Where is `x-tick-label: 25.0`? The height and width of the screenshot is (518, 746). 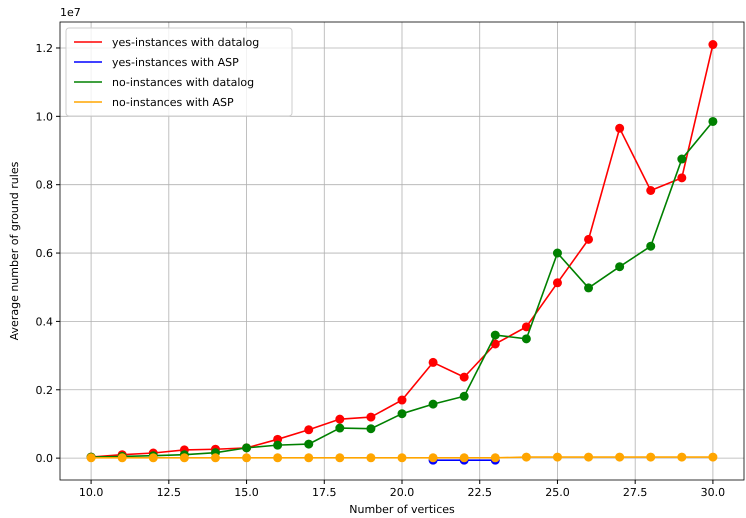
x-tick-label: 25.0 is located at coordinates (557, 492).